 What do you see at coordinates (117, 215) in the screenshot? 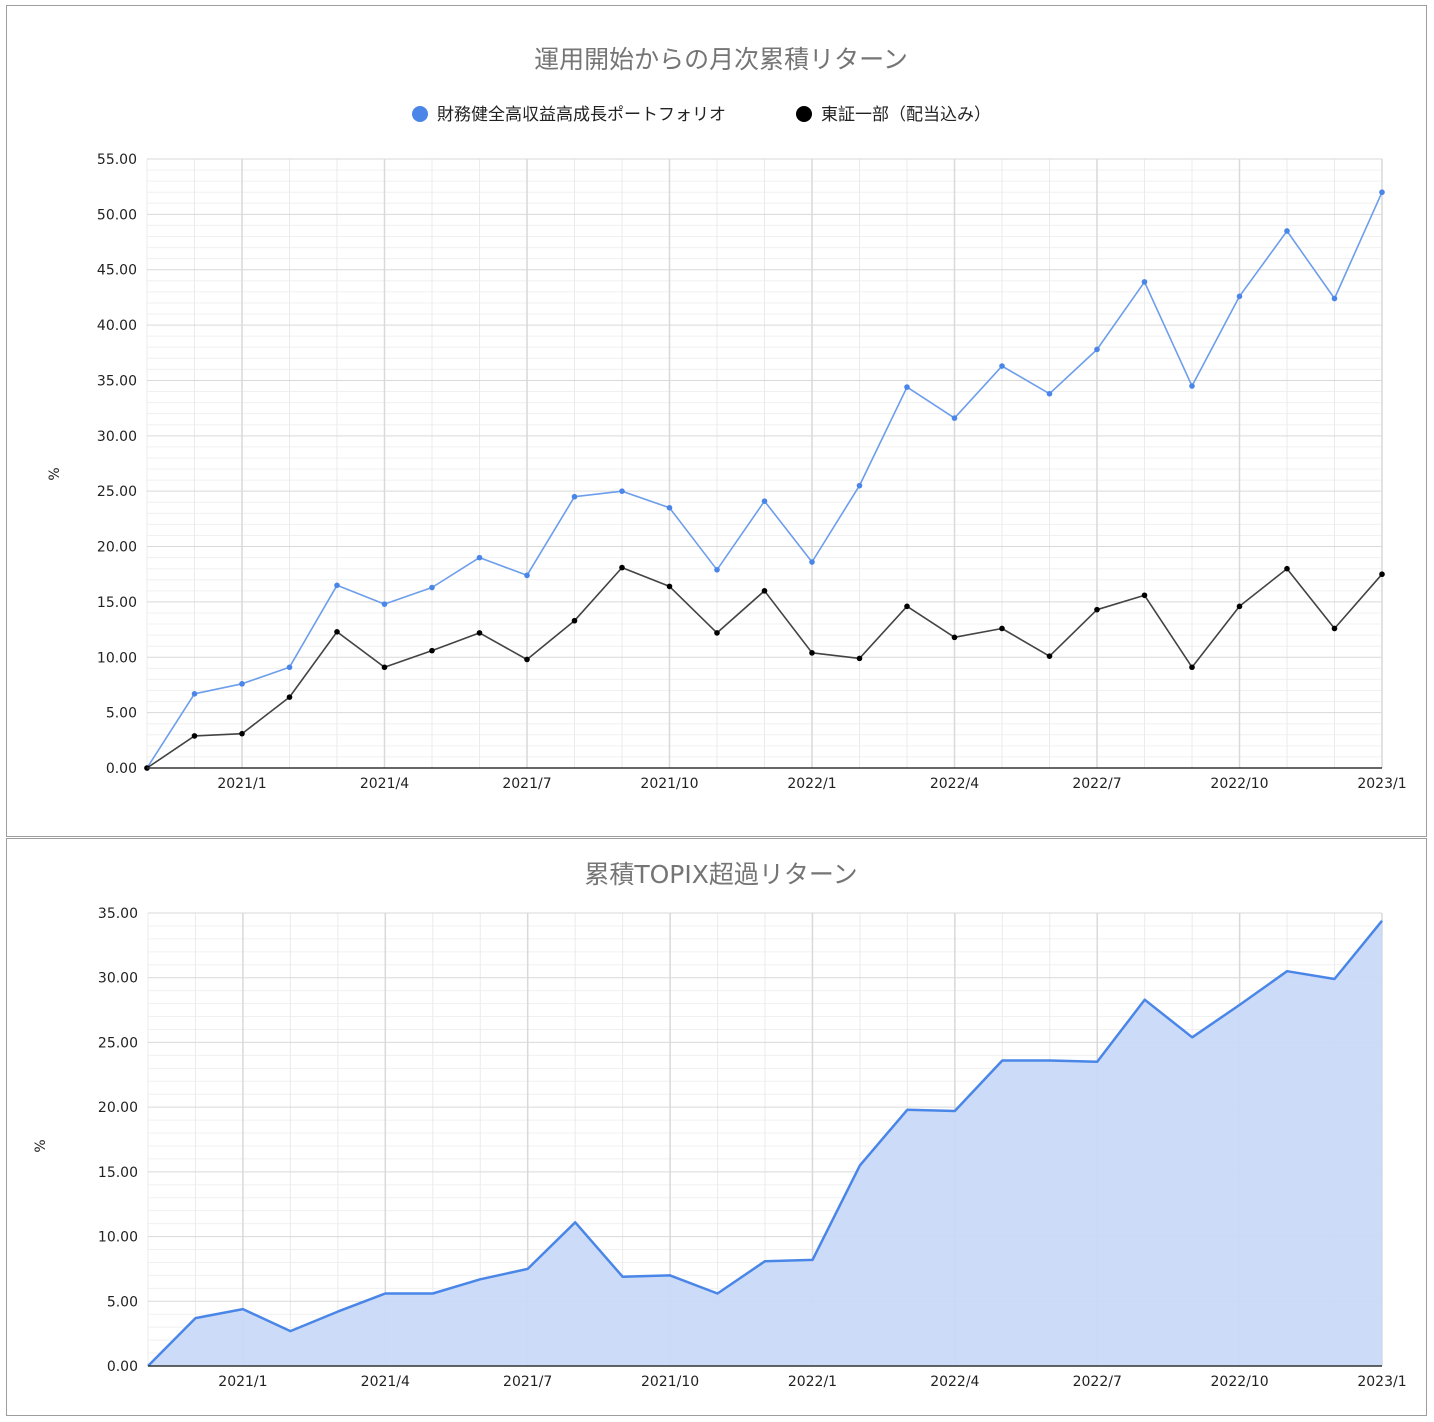
I see `y-tick-label: 50.00` at bounding box center [117, 215].